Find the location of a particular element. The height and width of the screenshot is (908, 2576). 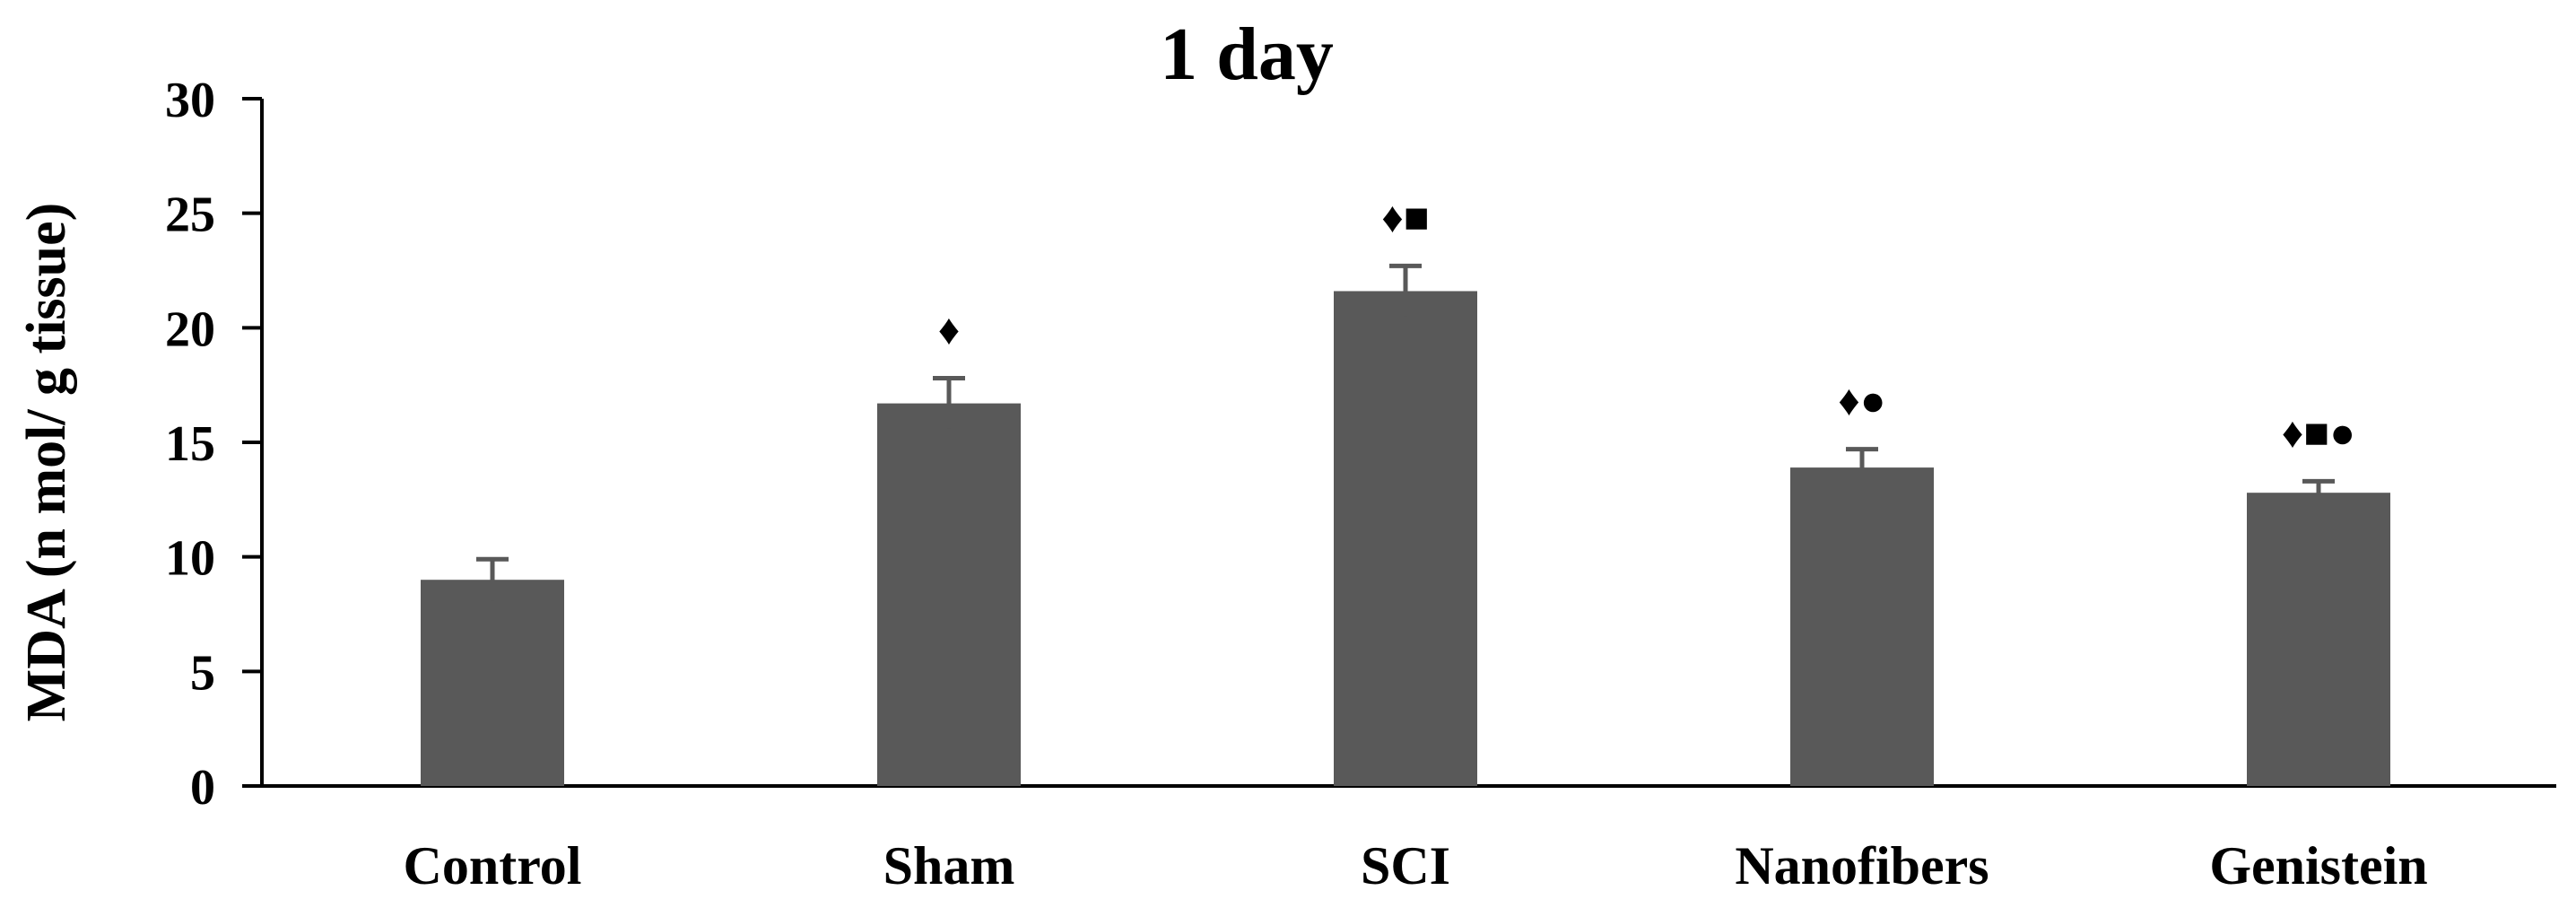

y-tick-label: 15 is located at coordinates (190, 444).